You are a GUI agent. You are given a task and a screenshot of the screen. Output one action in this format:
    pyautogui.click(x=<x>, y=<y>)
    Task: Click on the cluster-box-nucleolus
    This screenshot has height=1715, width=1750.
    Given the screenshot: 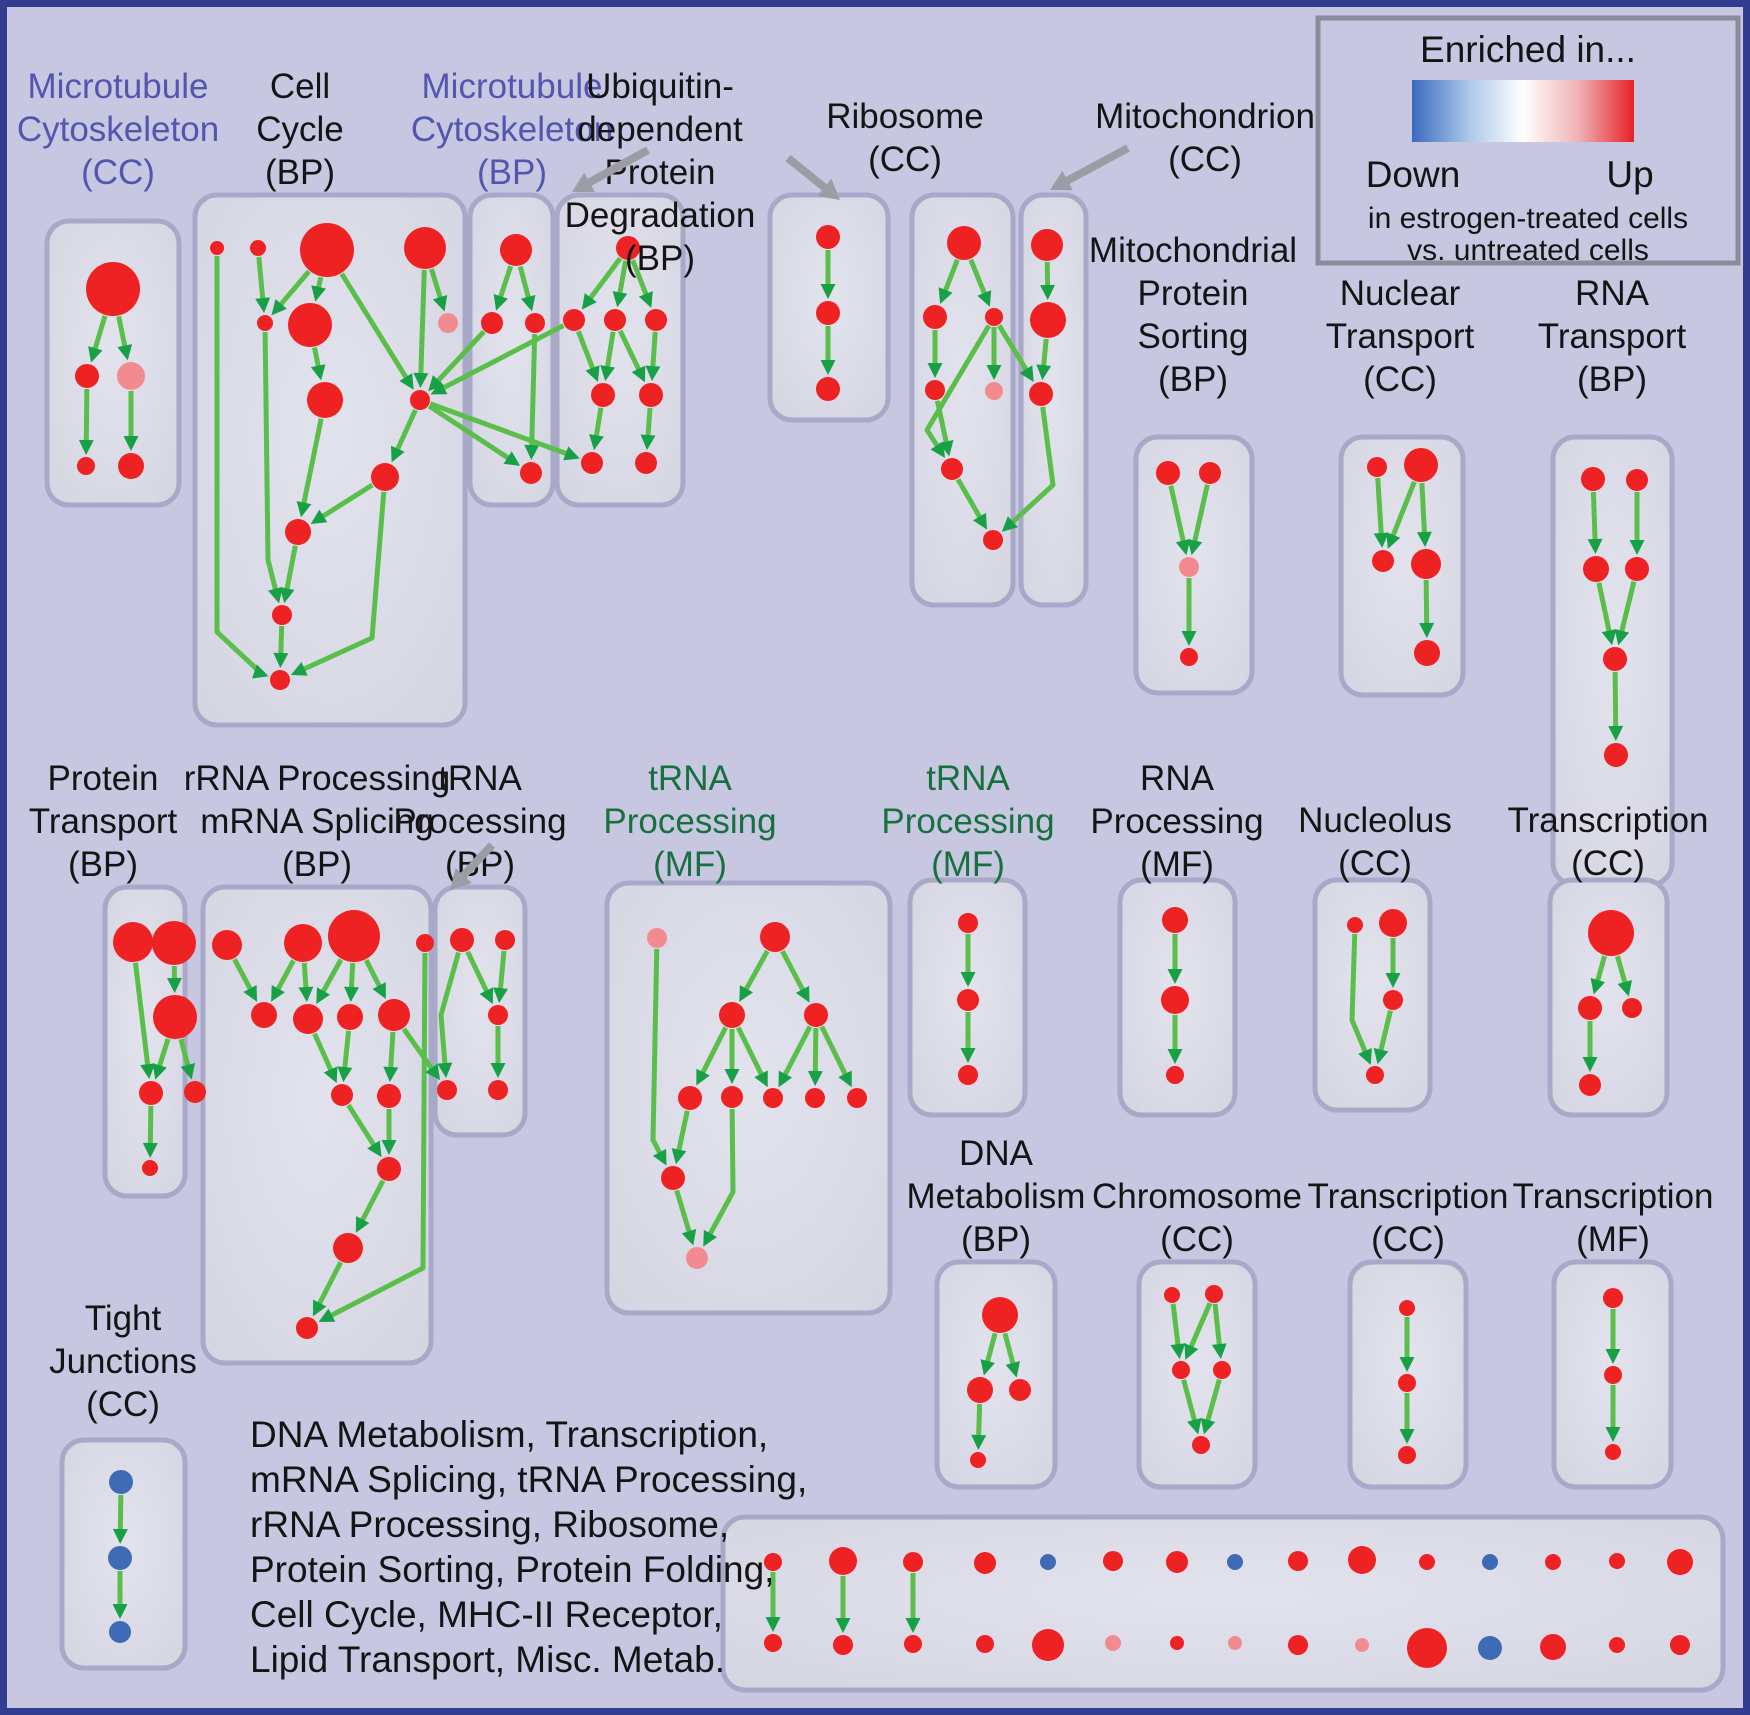 What is the action you would take?
    pyautogui.click(x=1372, y=995)
    